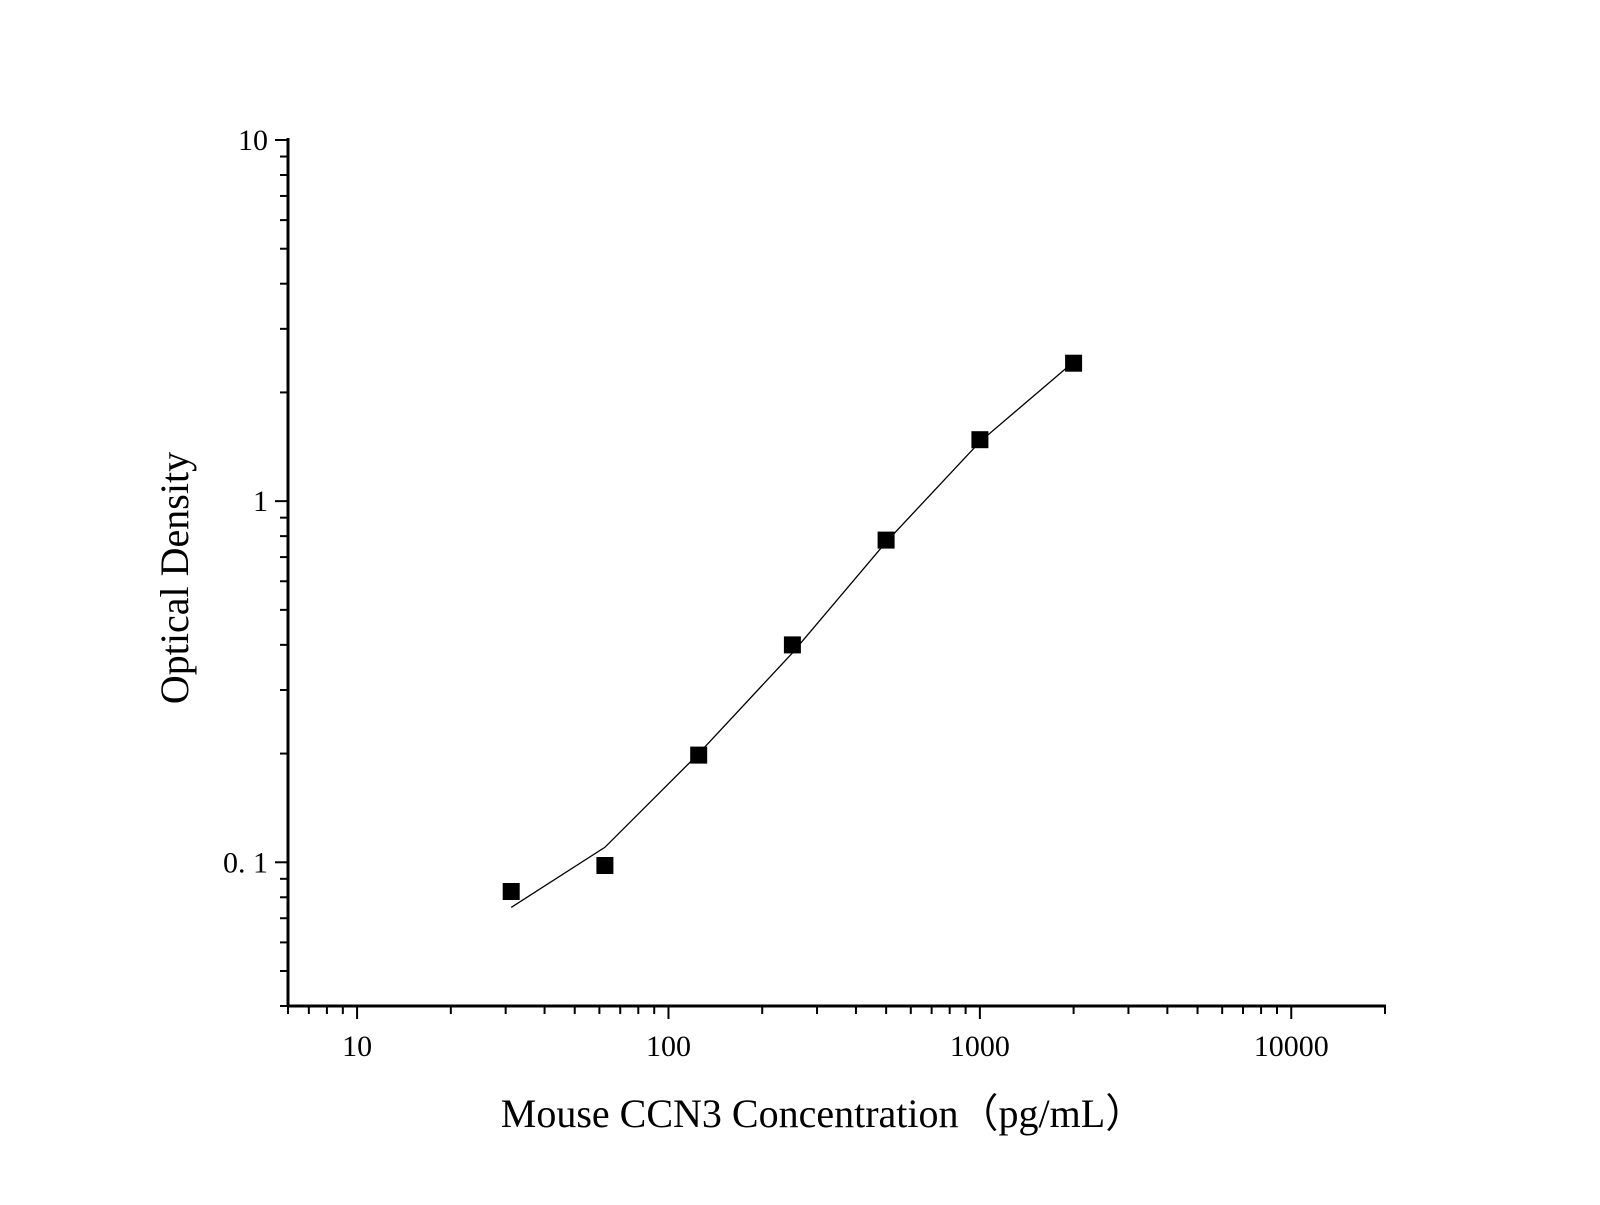  I want to click on x-tick-label: 10, so click(357, 1046).